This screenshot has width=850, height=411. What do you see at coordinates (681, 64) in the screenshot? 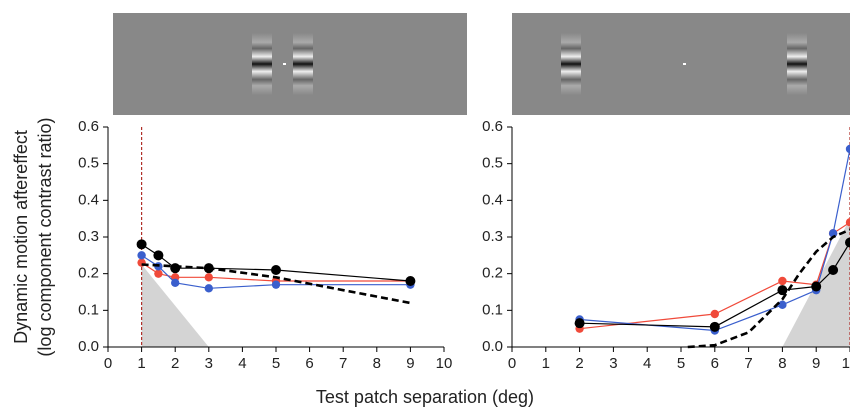
I see `stimulus-right` at bounding box center [681, 64].